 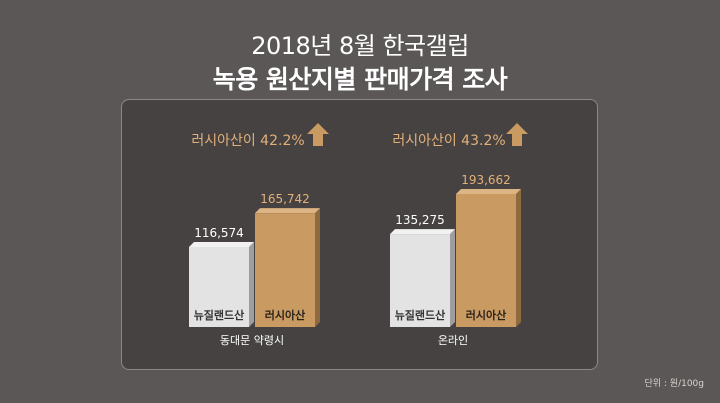 What do you see at coordinates (247, 141) in the screenshot?
I see `annotation-text: 러시아산이 42.2%` at bounding box center [247, 141].